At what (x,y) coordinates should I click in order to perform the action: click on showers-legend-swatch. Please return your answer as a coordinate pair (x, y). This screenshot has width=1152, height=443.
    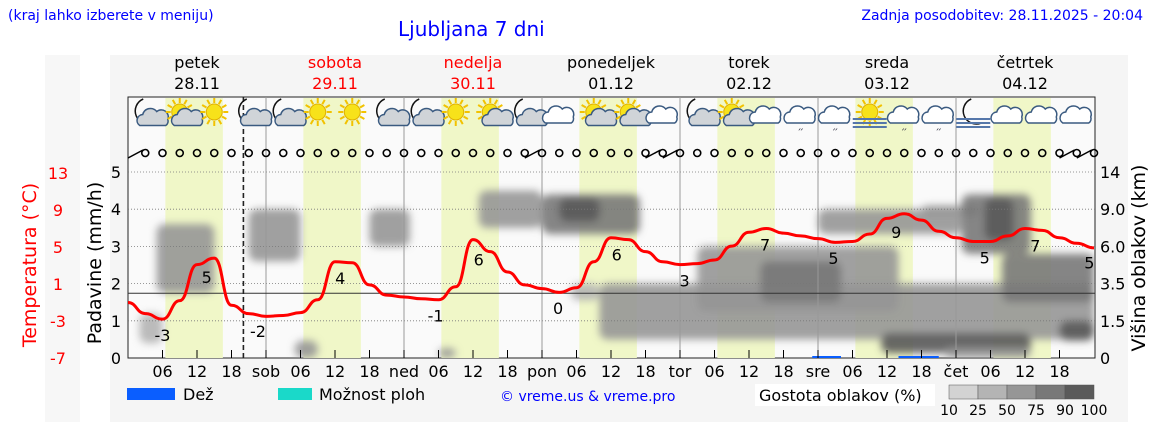
    Looking at the image, I should click on (295, 394).